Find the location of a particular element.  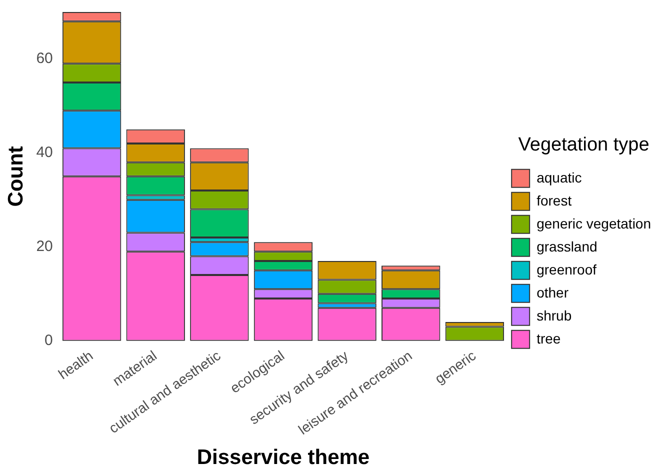

y-tick-label: 40 is located at coordinates (44, 153).